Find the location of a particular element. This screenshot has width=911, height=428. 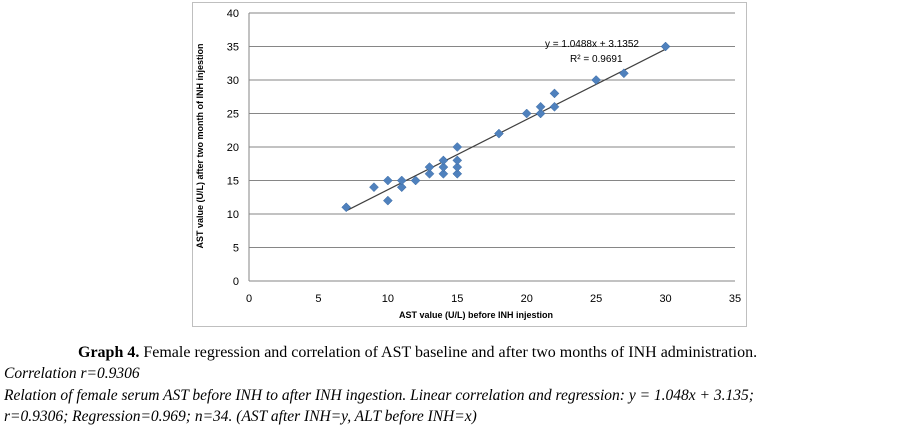

trendline-r2: R² = 0.9691 is located at coordinates (596, 59).